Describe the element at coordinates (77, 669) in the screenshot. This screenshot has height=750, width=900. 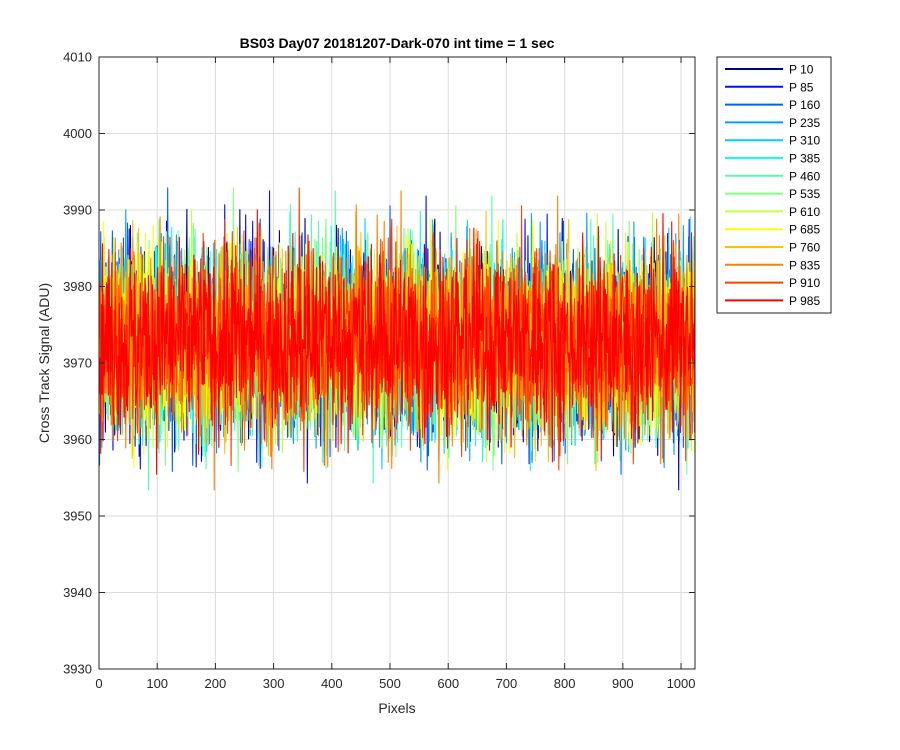
I see `y-tick-label: 3930` at that location.